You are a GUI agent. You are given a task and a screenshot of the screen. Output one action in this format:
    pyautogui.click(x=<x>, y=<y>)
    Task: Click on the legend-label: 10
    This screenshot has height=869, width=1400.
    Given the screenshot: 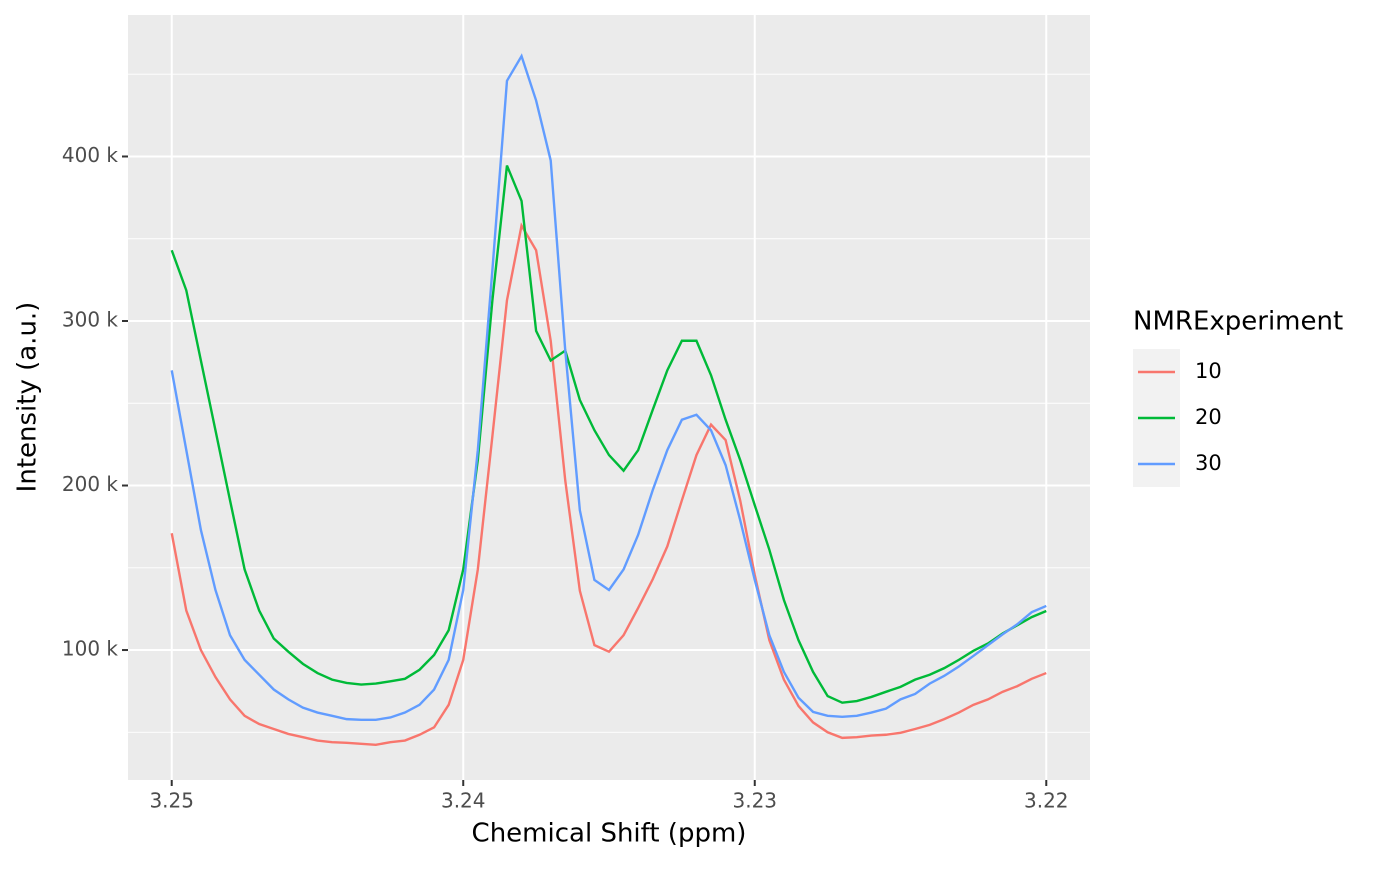 What is the action you would take?
    pyautogui.click(x=1208, y=371)
    